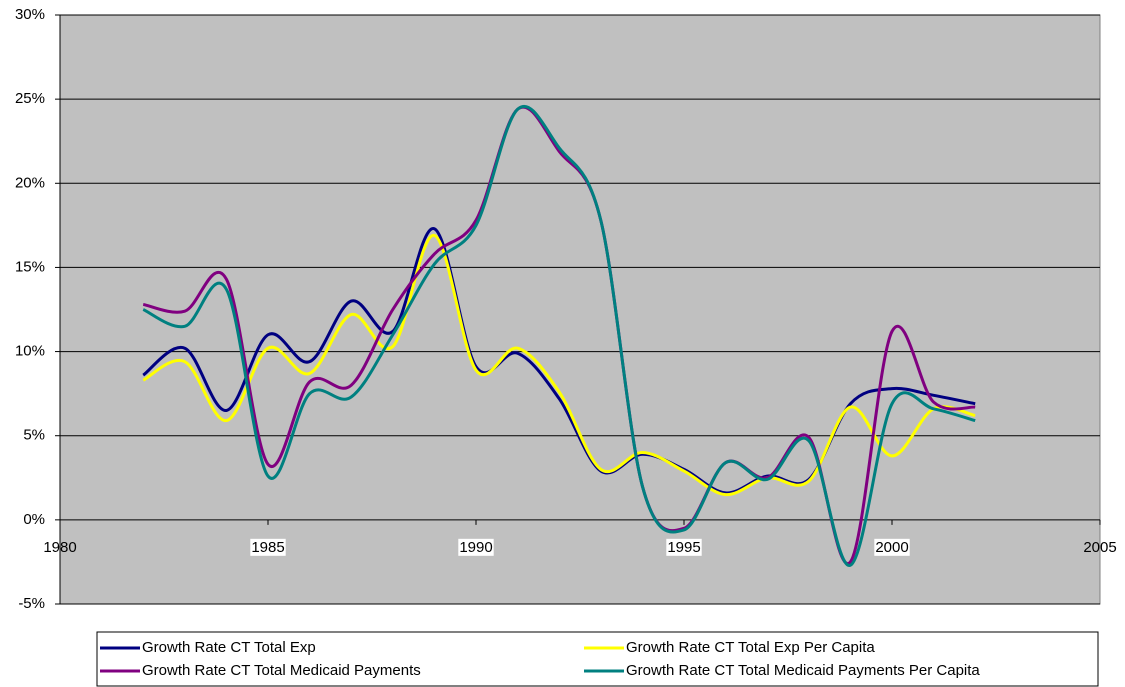 The image size is (1125, 687). I want to click on y-tick-label: 30%, so click(30, 14).